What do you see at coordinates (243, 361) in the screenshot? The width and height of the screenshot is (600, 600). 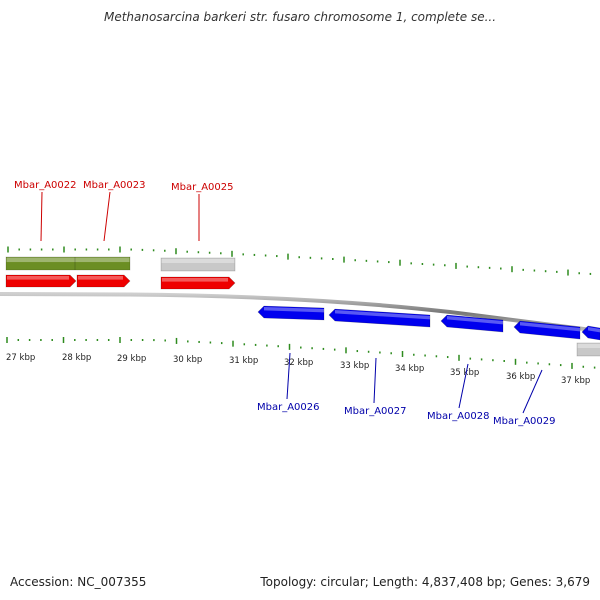 I see `scale-label: 31 kbp` at bounding box center [243, 361].